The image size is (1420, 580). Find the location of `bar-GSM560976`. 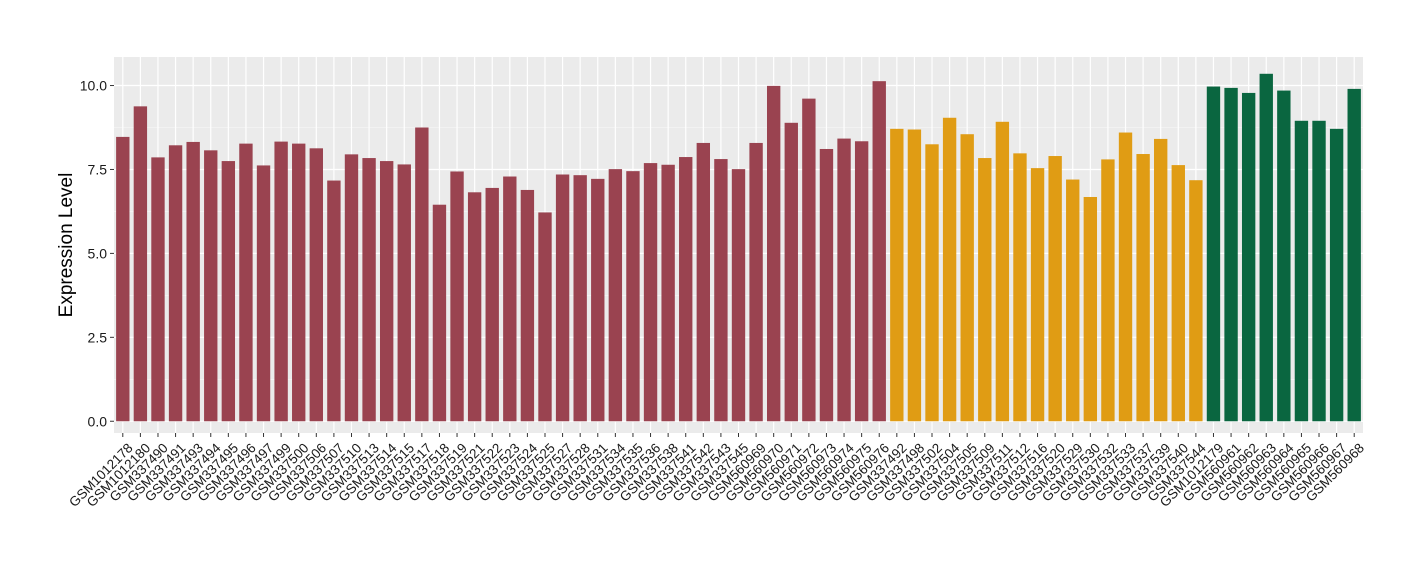

bar-GSM560976 is located at coordinates (879, 251).